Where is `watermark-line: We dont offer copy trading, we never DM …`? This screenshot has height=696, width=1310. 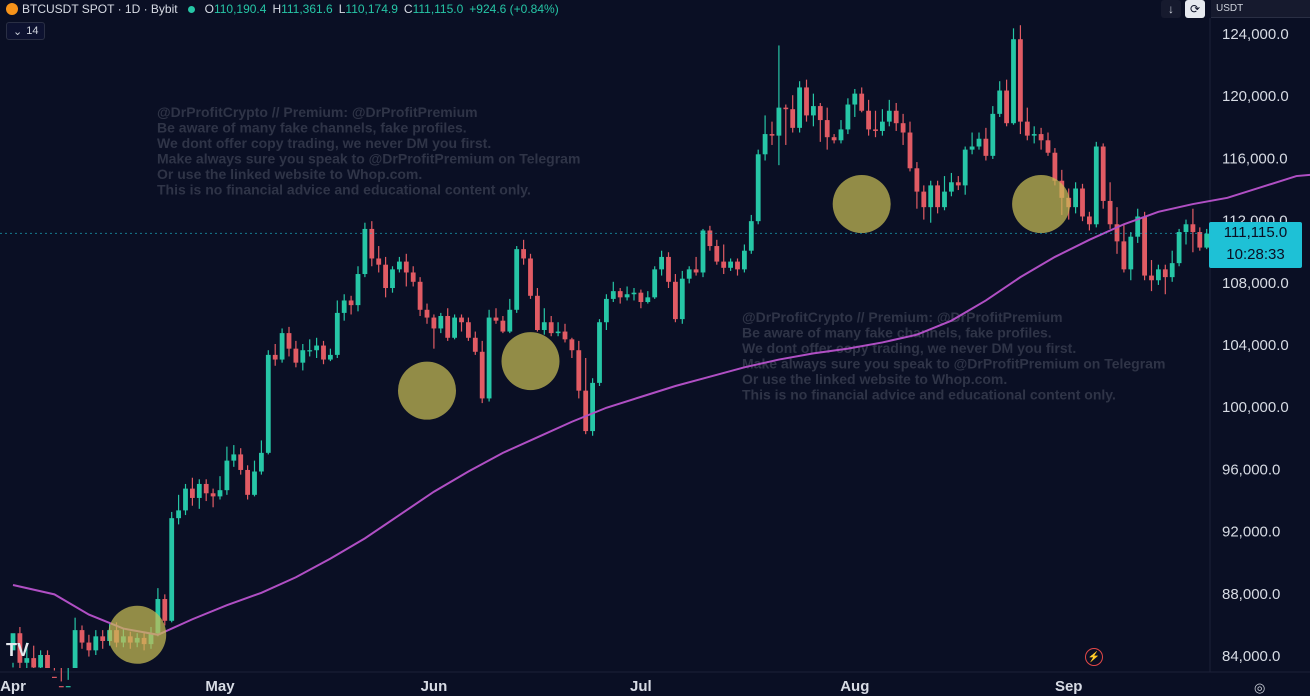
watermark-line: We dont offer copy trading, we never DM … is located at coordinates (324, 143).